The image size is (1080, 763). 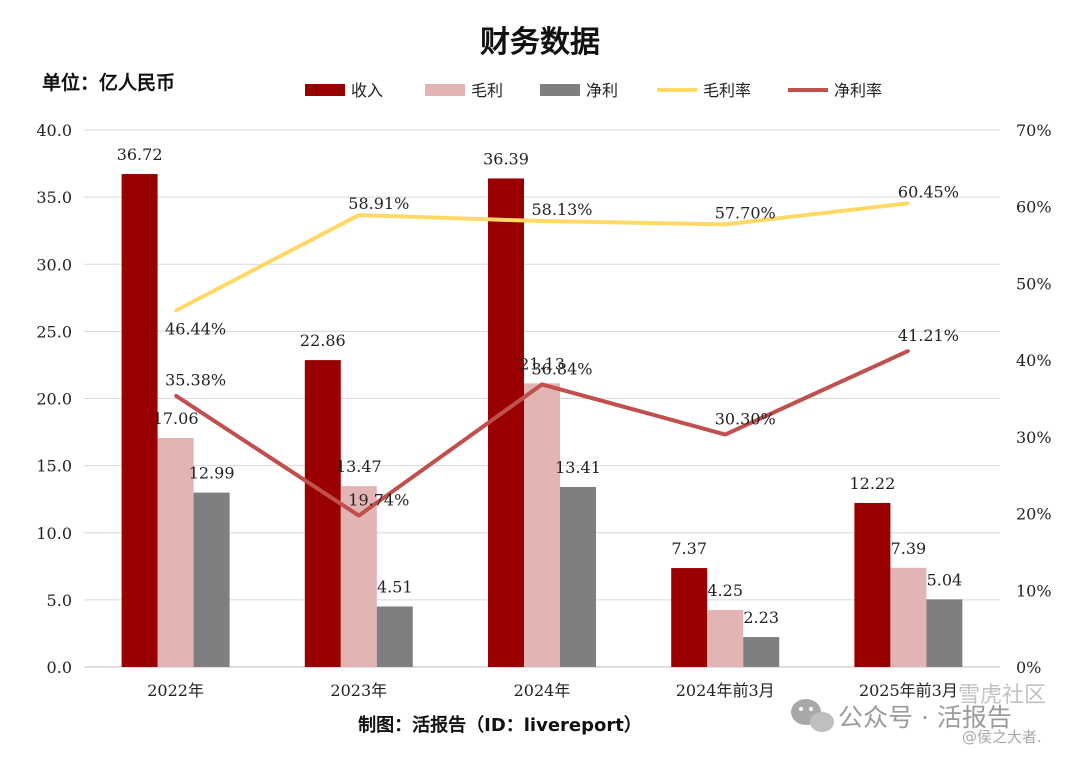 I want to click on bar-value-label: 2.23, so click(x=761, y=617).